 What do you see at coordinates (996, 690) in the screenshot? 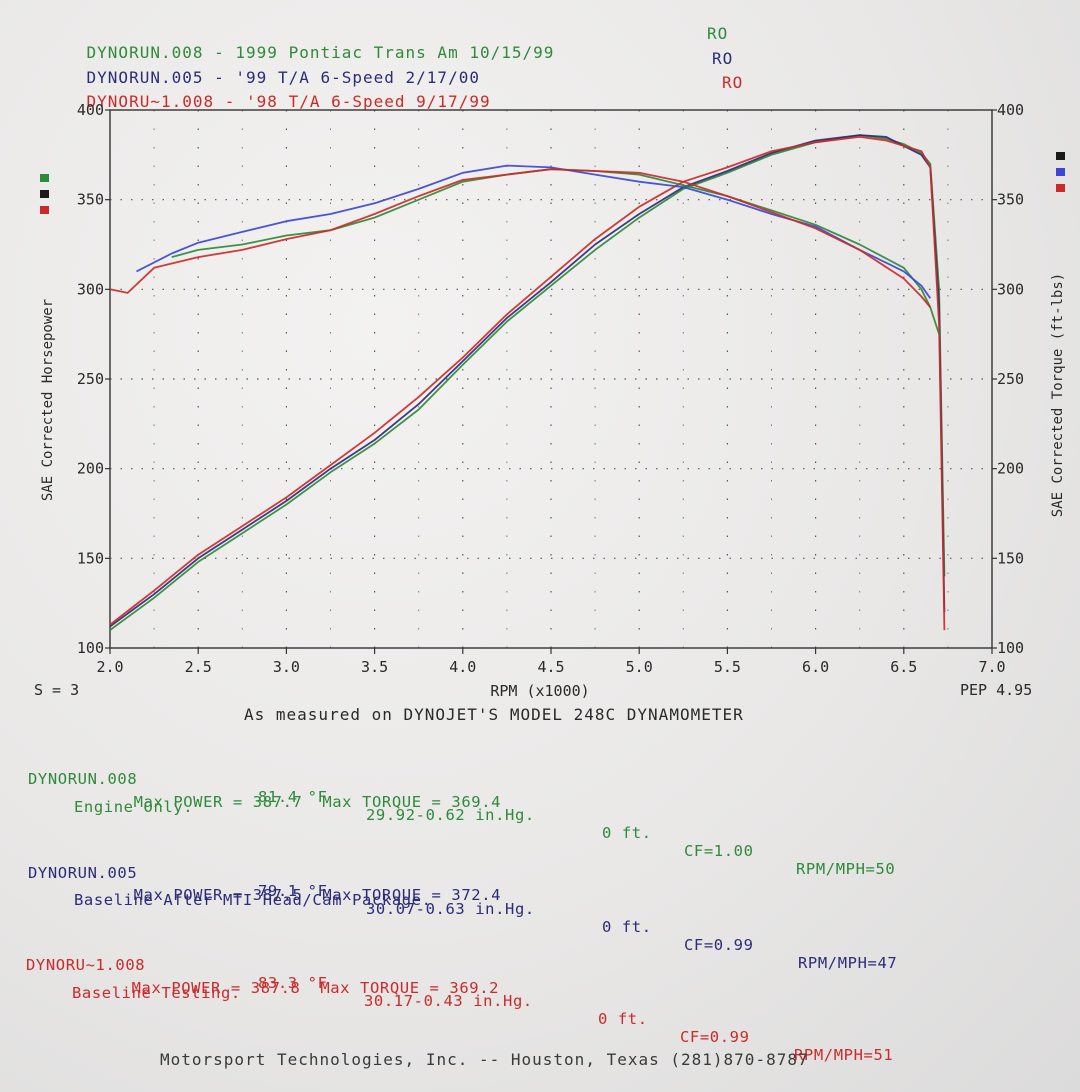
I see `pep-label: PEP 4.95` at bounding box center [996, 690].